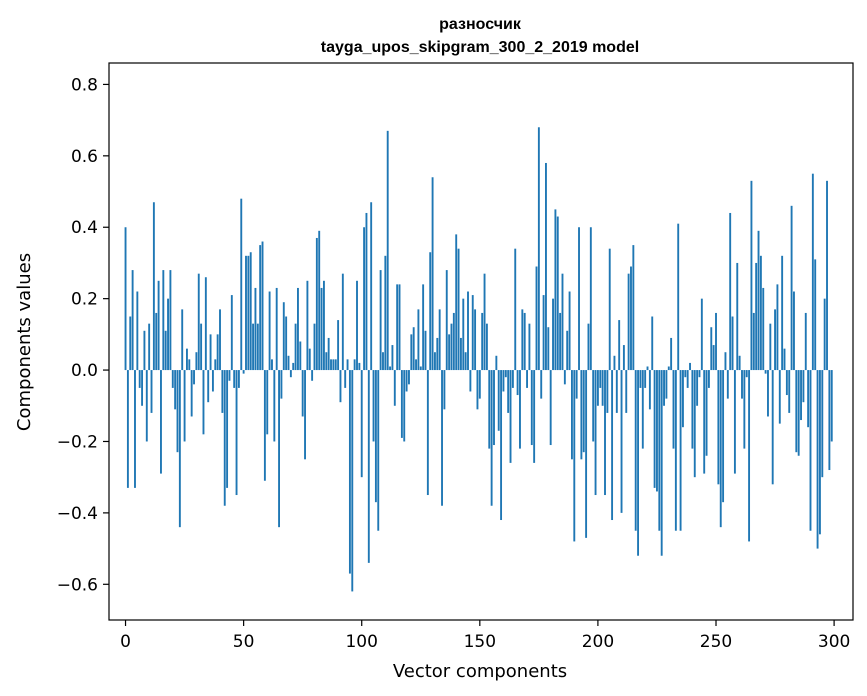 The width and height of the screenshot is (867, 696). Describe the element at coordinates (24, 342) in the screenshot. I see `y-axis-label: Components values` at that location.